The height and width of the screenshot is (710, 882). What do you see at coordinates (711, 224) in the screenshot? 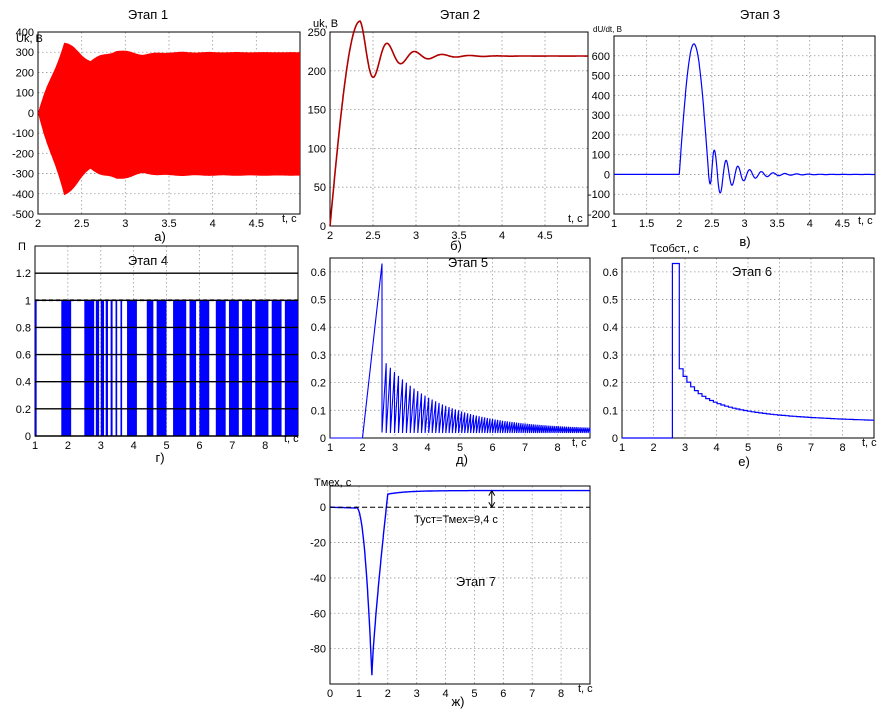
I see `etap-3-xtick-label: 2.5` at bounding box center [711, 224].